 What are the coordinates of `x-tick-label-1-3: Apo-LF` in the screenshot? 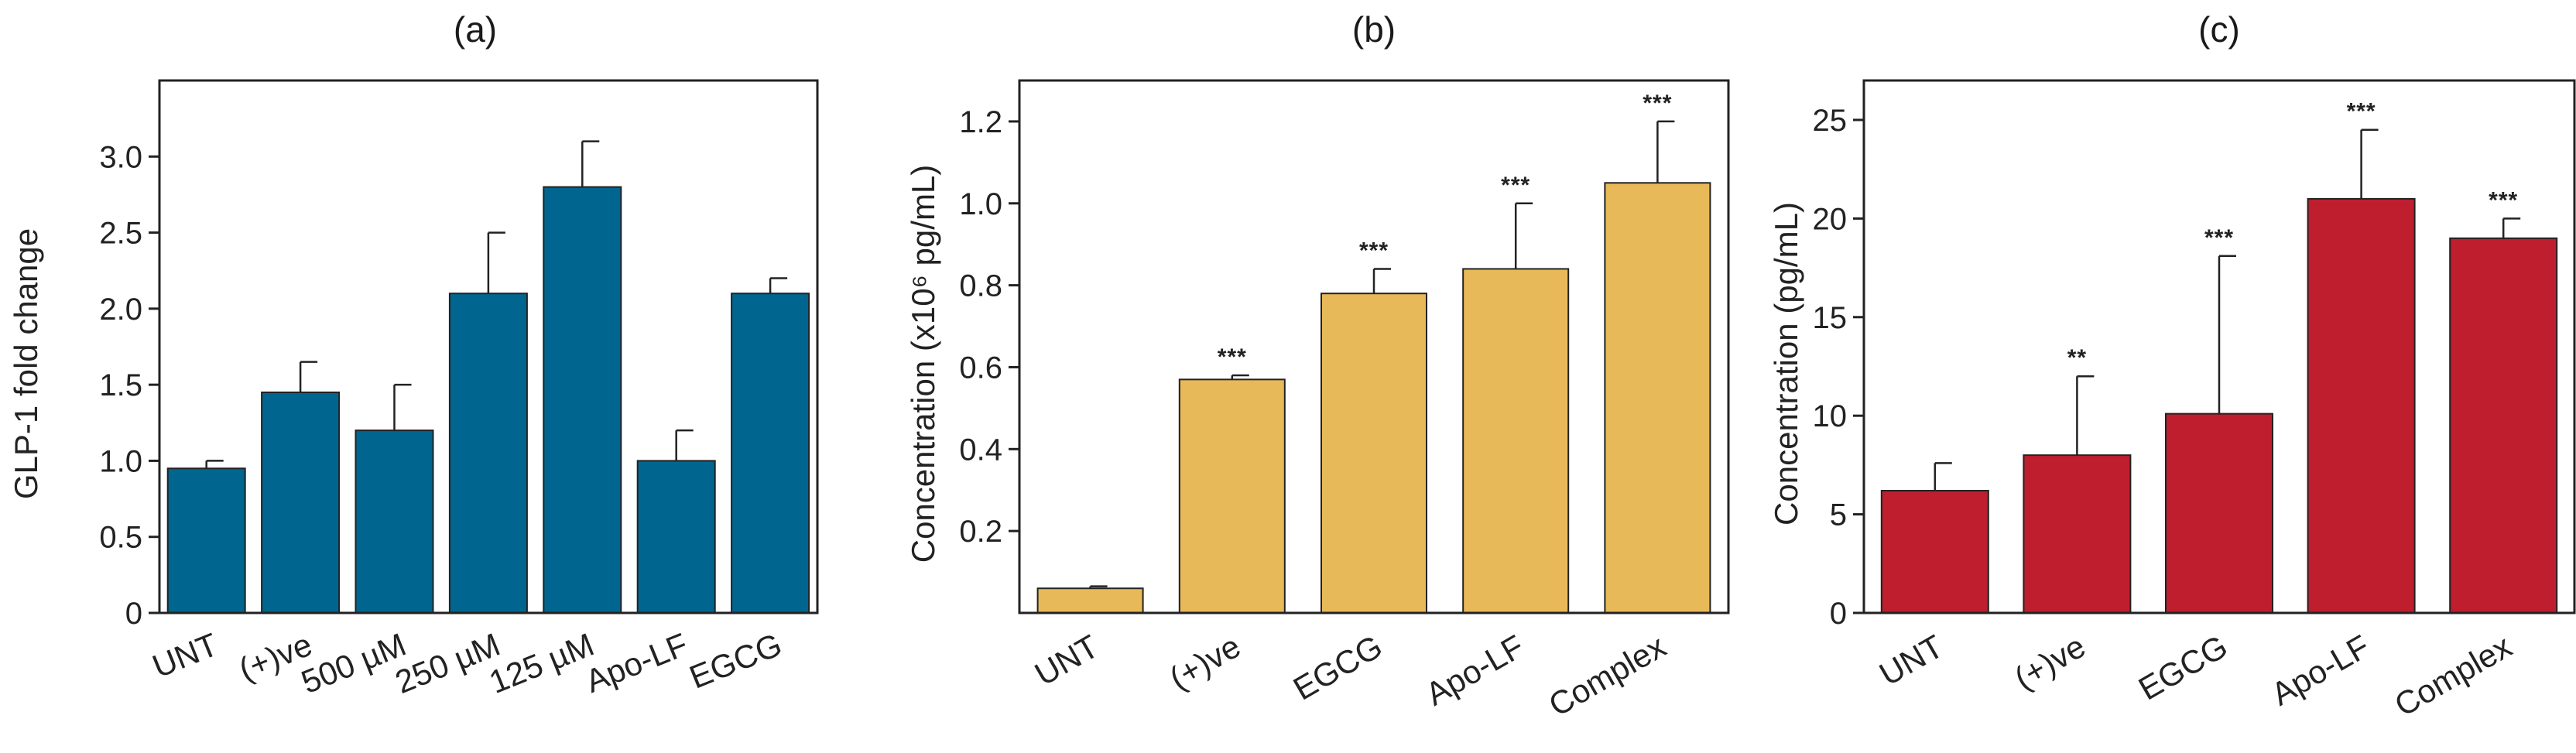 It's located at (1475, 670).